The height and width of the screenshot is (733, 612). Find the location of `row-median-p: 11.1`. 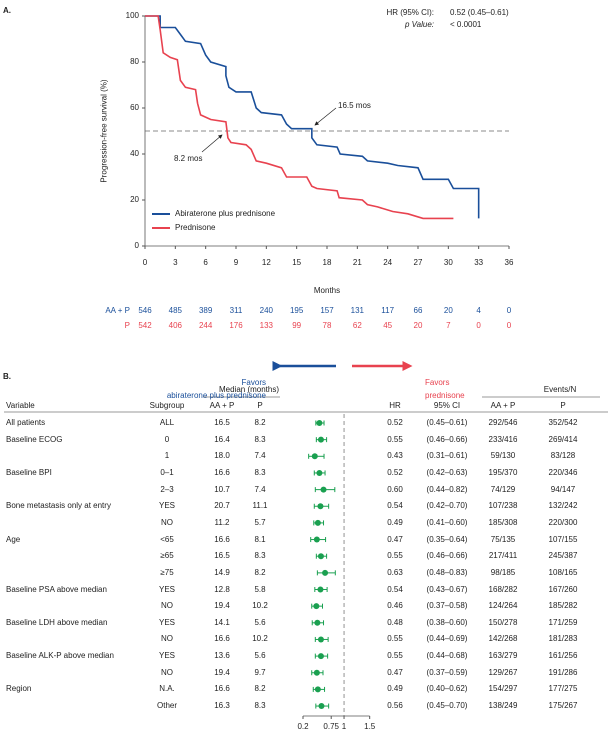

row-median-p: 11.1 is located at coordinates (260, 506).